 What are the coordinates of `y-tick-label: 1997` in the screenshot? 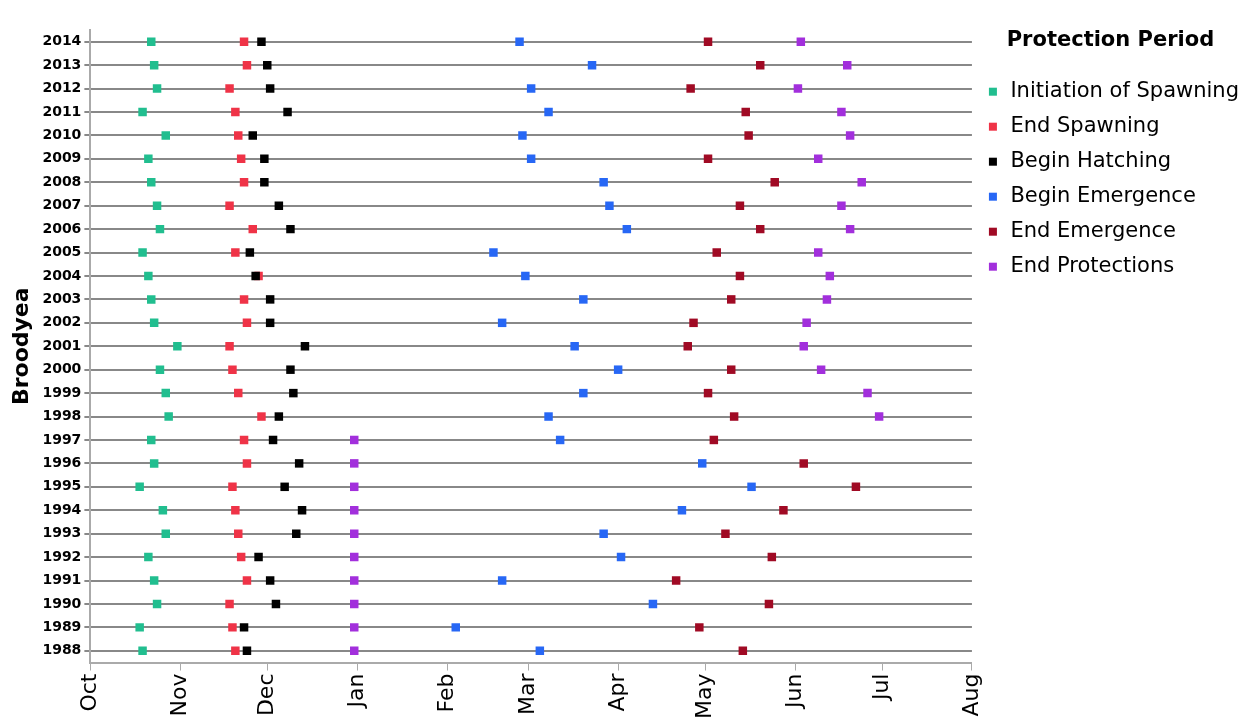 It's located at (62, 438).